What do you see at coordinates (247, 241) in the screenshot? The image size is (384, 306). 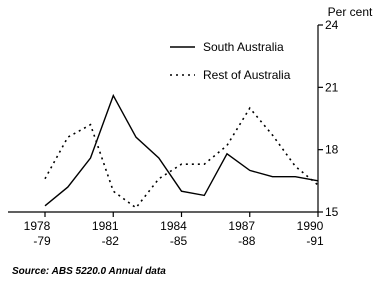 I see `x-tick-label-part: -88` at bounding box center [247, 241].